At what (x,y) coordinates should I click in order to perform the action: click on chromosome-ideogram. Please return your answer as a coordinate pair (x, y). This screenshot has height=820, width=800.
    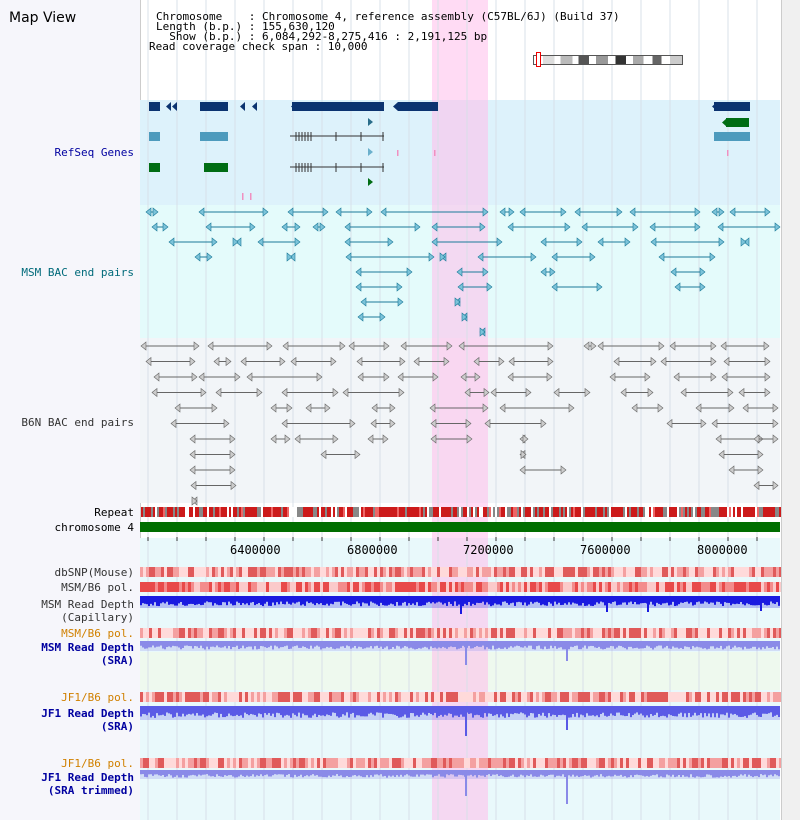
    Looking at the image, I should click on (607, 59).